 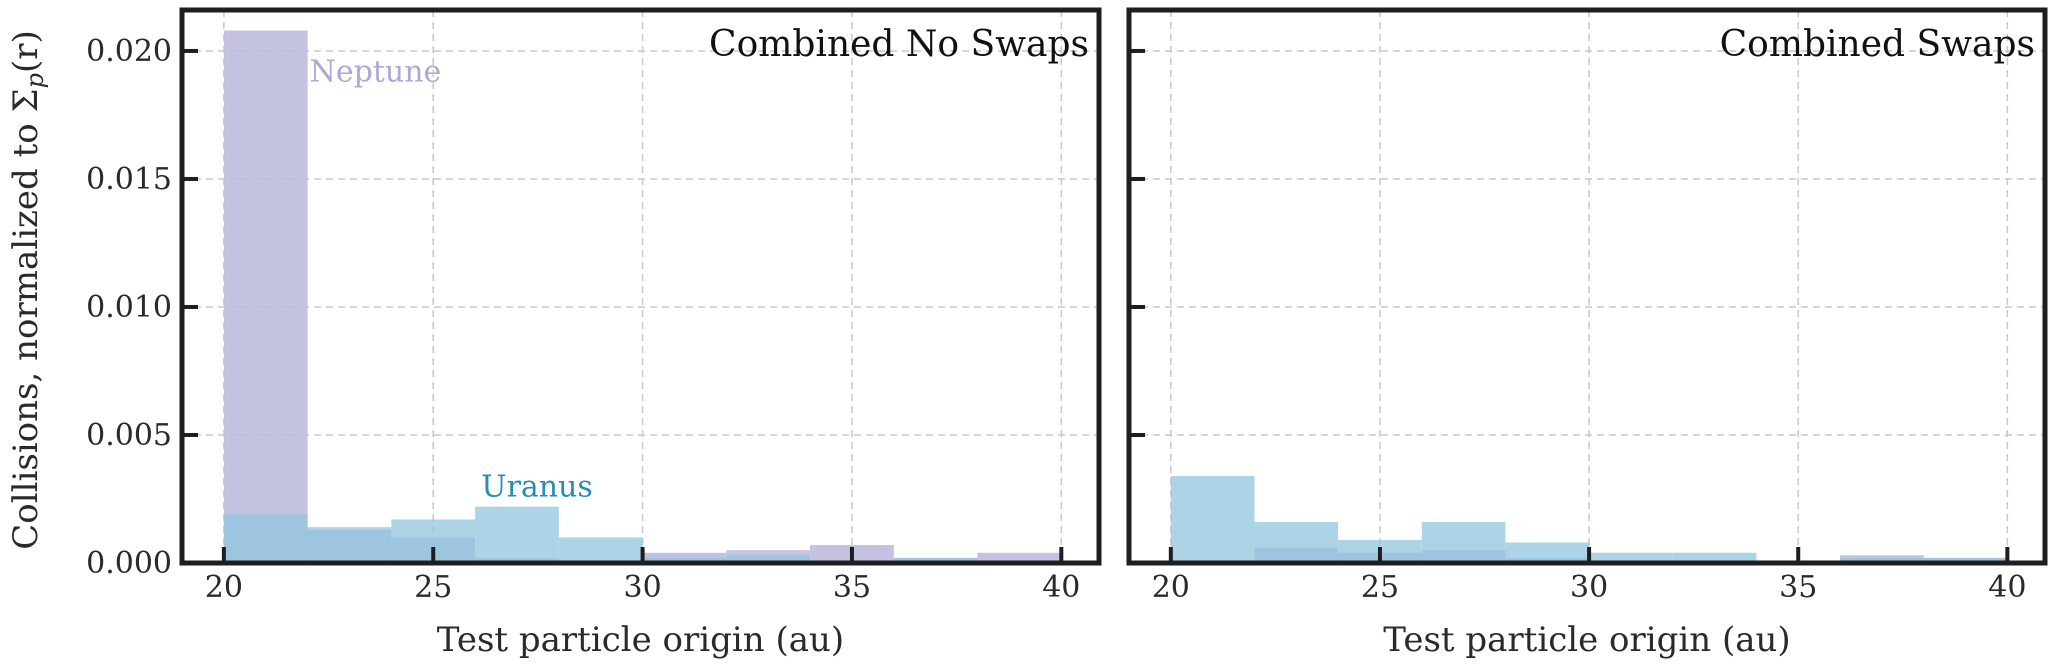 I want to click on y-tick-label: 0.000, so click(x=129, y=563).